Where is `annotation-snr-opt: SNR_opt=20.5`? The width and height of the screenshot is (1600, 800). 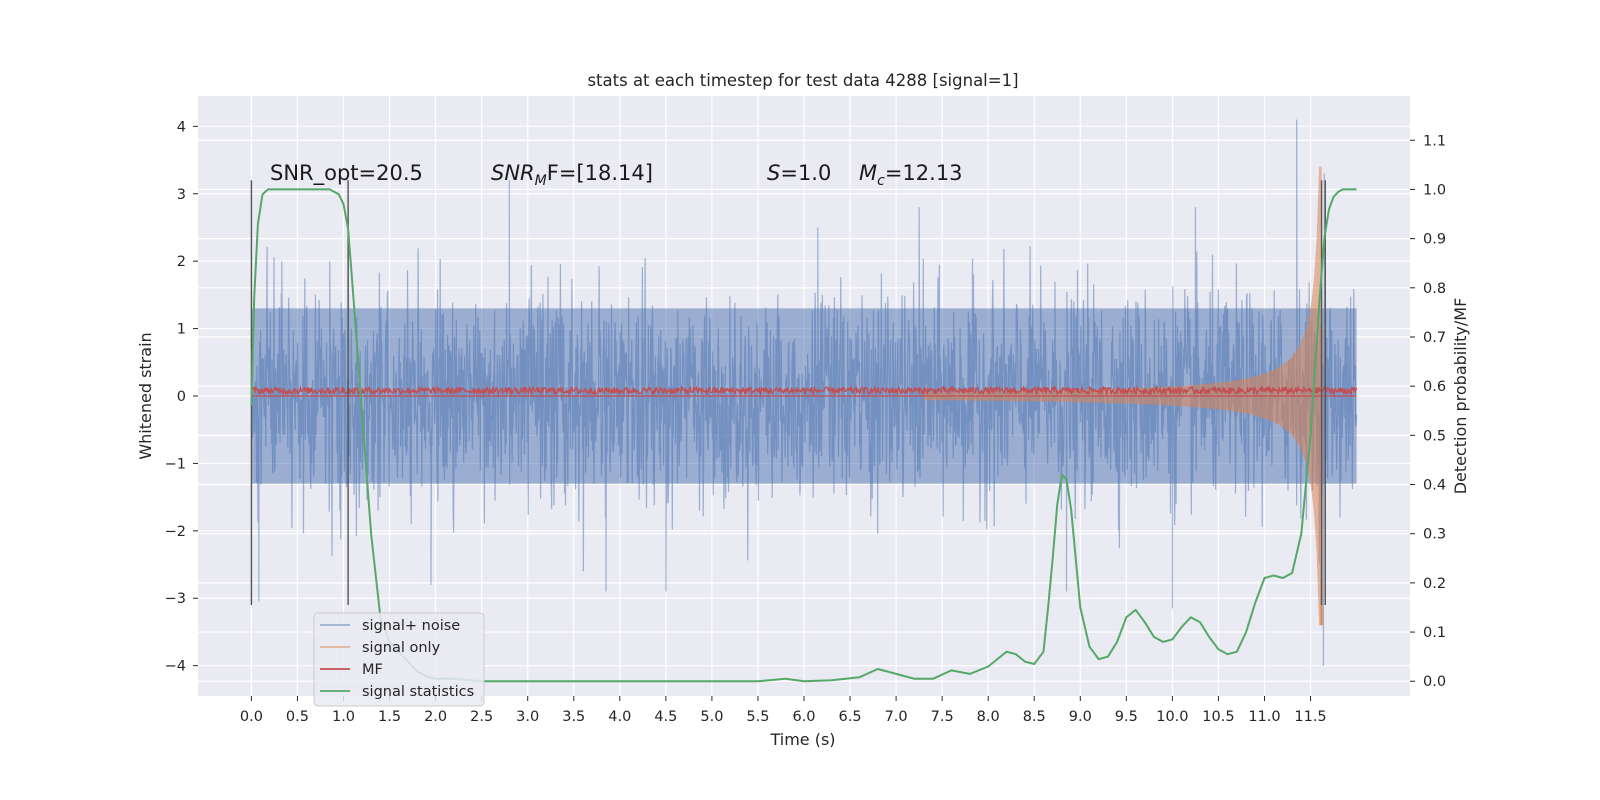 annotation-snr-opt: SNR_opt=20.5 is located at coordinates (346, 173).